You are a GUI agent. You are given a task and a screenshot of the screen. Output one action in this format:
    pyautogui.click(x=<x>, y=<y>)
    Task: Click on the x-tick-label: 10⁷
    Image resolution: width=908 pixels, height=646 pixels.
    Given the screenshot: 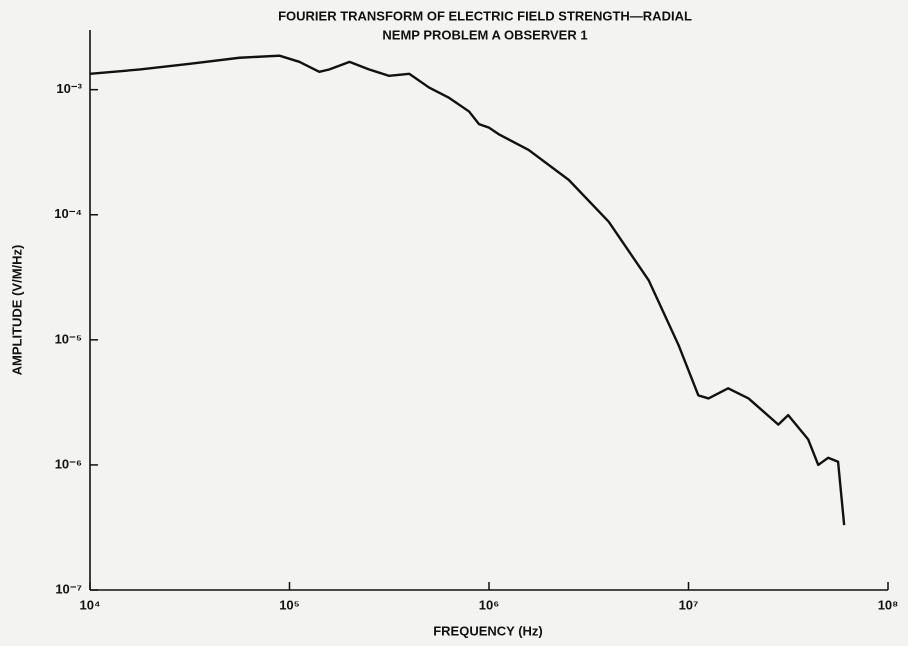 What is the action you would take?
    pyautogui.click(x=689, y=604)
    